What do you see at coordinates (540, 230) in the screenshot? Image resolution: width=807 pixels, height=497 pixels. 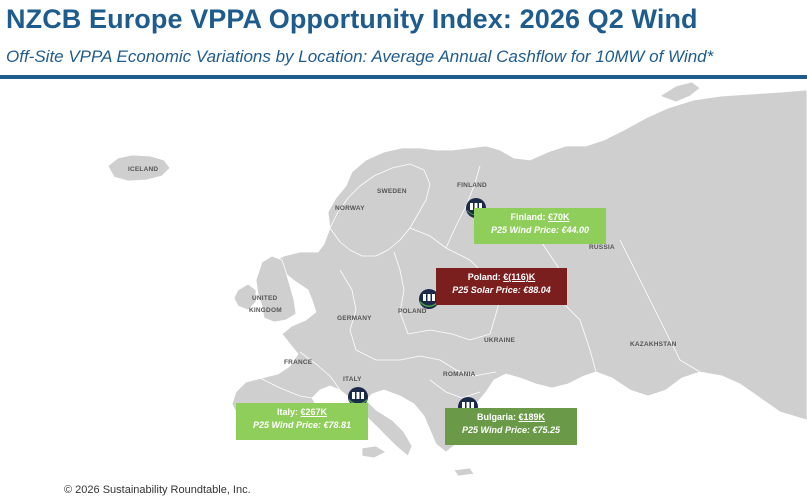 I see `finland-price: P25 Wind Price: €44.00` at bounding box center [540, 230].